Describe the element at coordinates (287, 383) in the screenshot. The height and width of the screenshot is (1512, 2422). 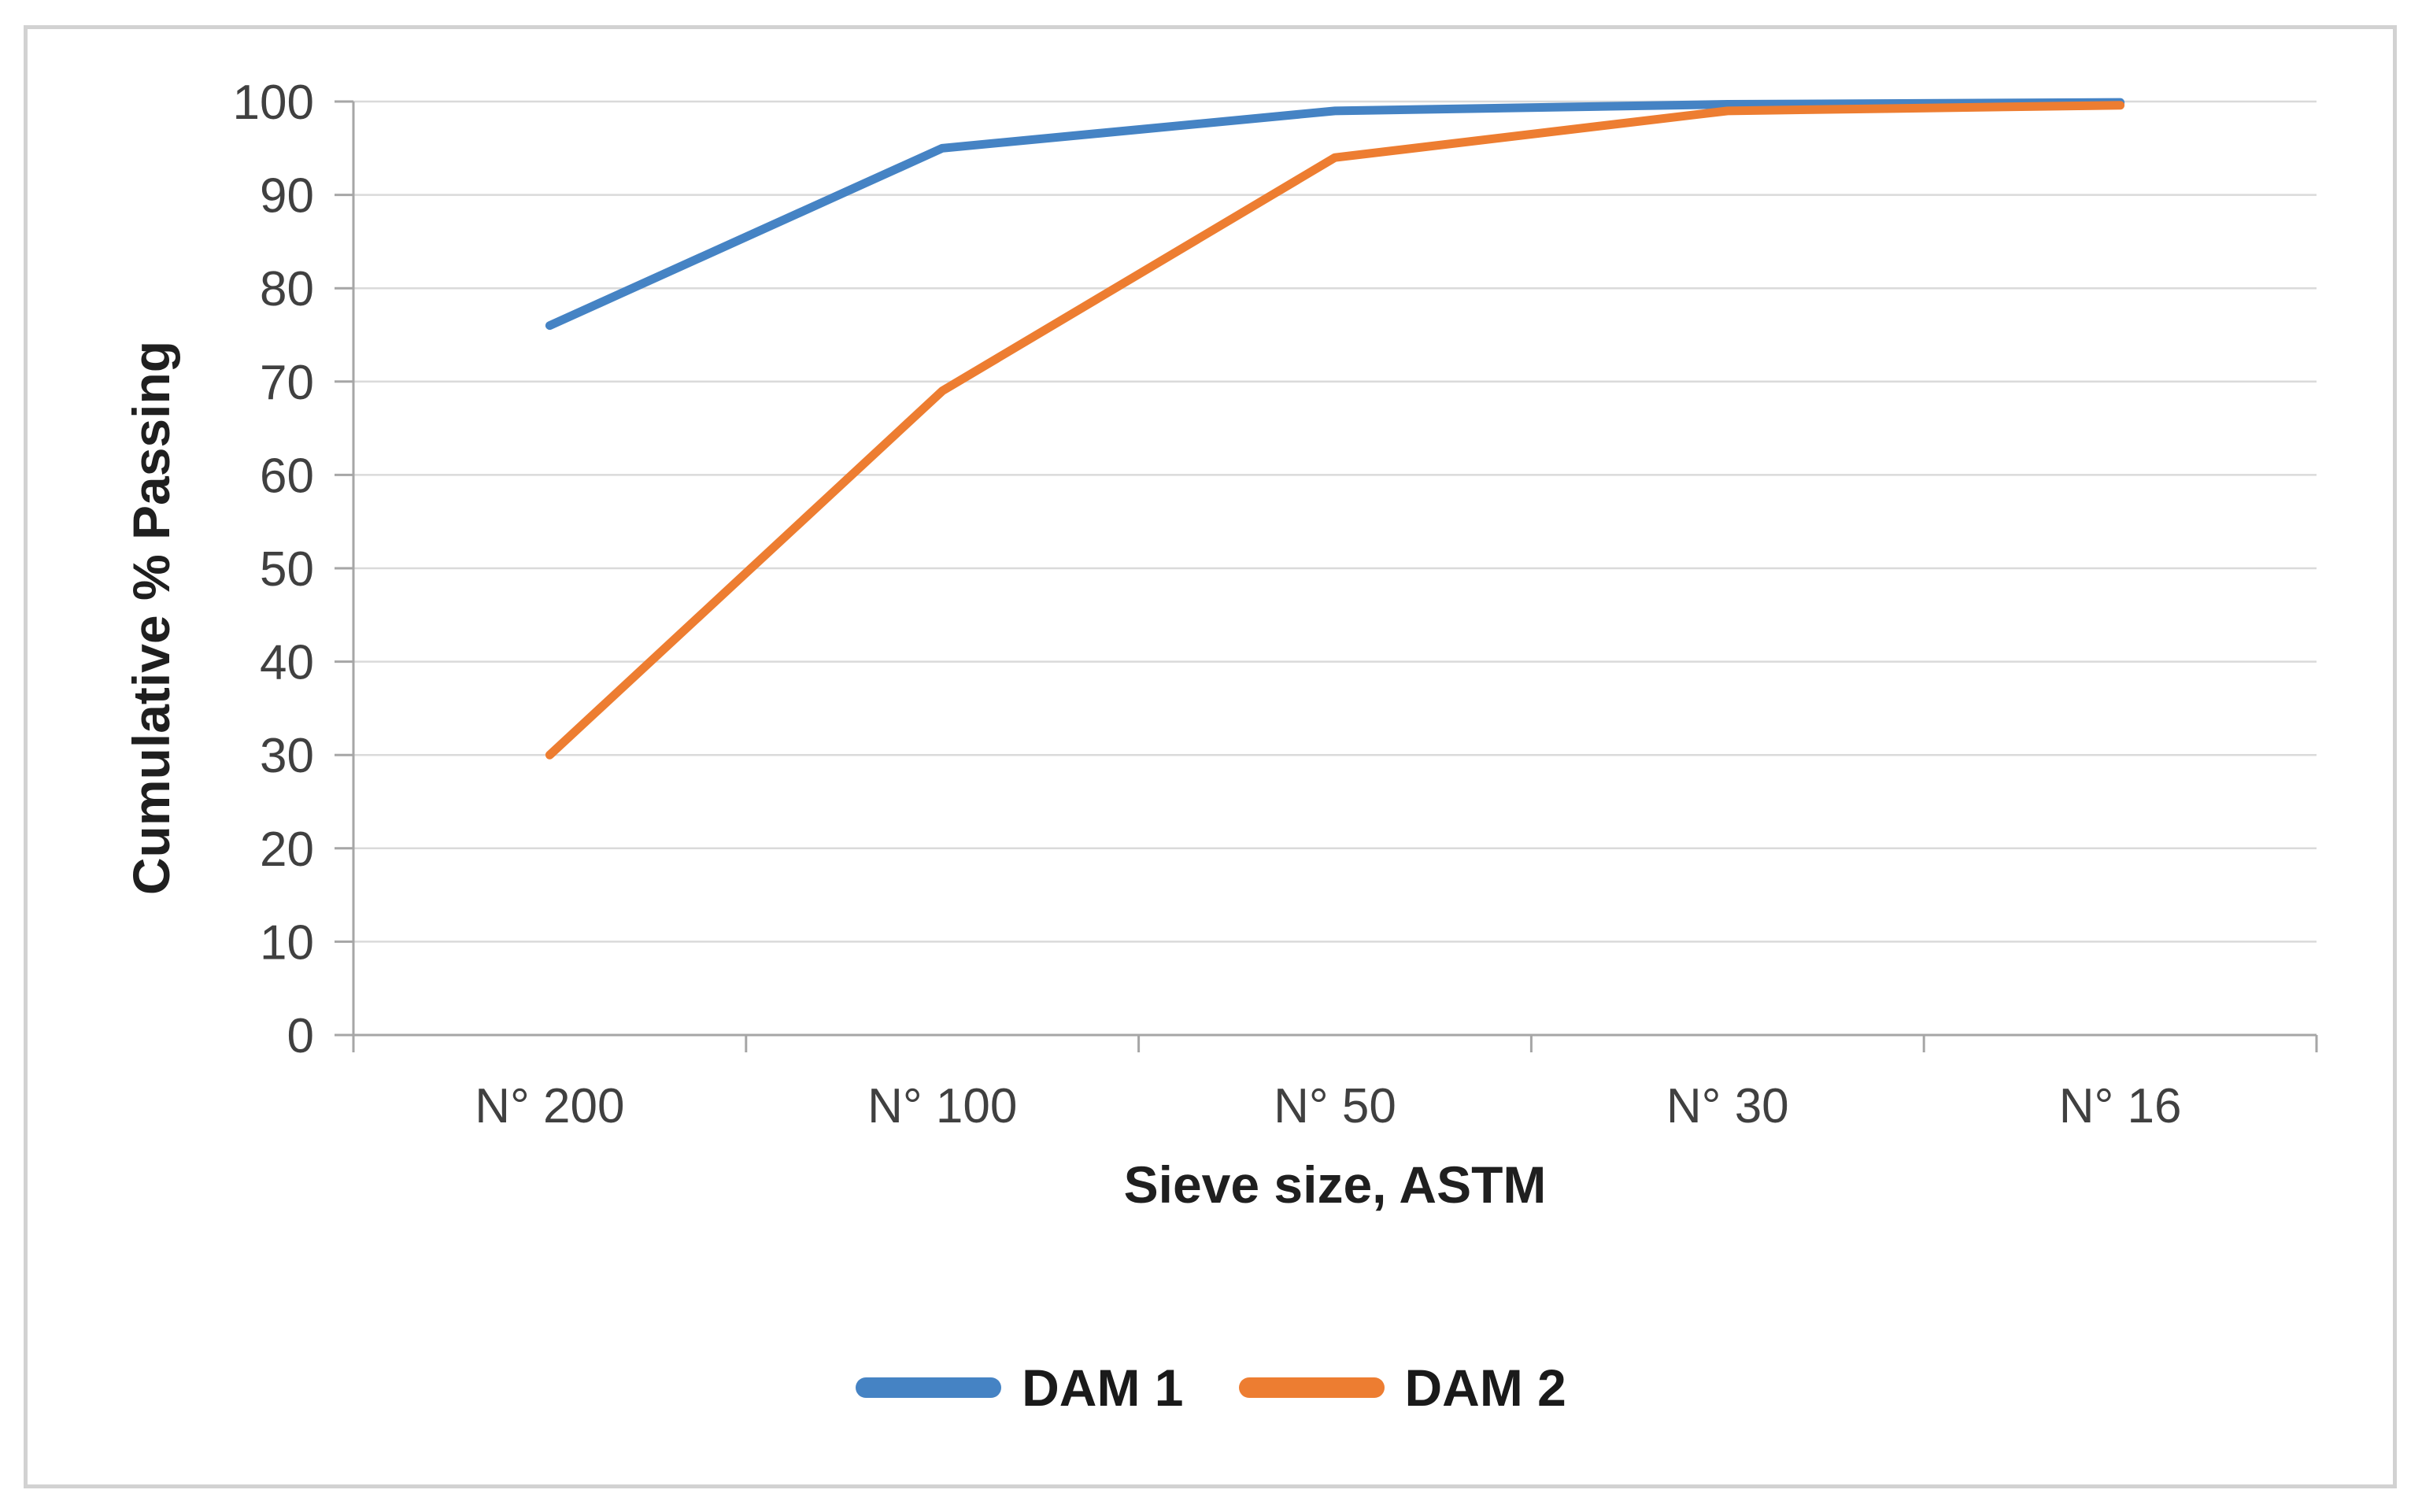
I see `y-tick-label-70: 70` at that location.